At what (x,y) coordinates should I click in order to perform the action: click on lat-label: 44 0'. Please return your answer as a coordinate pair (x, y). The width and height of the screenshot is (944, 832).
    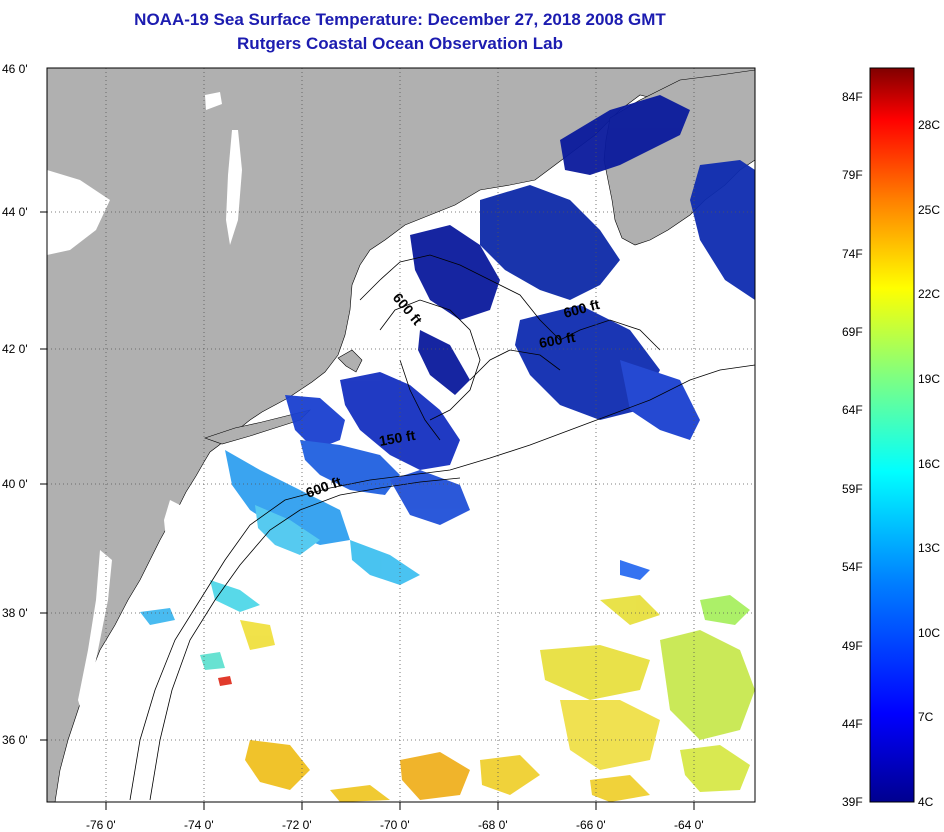
    Looking at the image, I should click on (15, 212).